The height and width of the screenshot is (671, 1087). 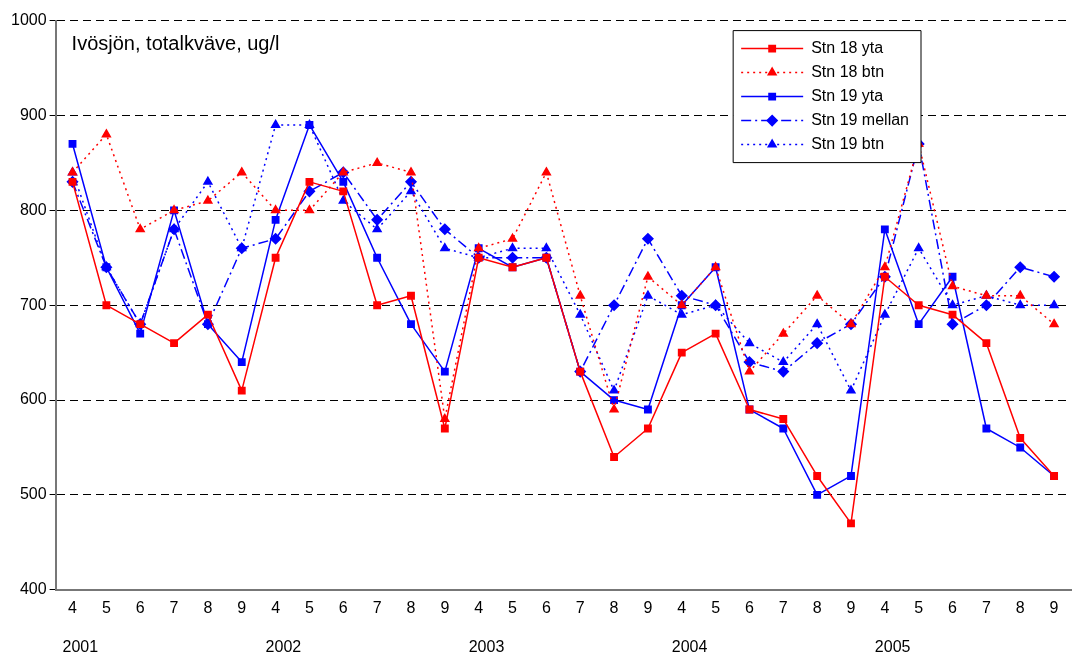 What do you see at coordinates (33, 304) in the screenshot?
I see `y-tick-label: 700` at bounding box center [33, 304].